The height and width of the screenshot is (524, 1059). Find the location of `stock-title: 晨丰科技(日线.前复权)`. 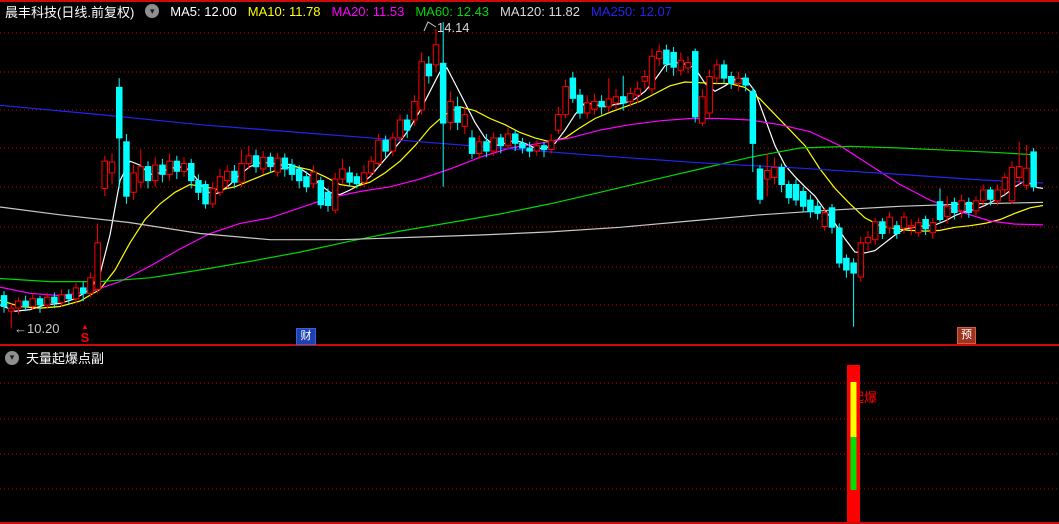

stock-title: 晨丰科技(日线.前复权) is located at coordinates (70, 12).